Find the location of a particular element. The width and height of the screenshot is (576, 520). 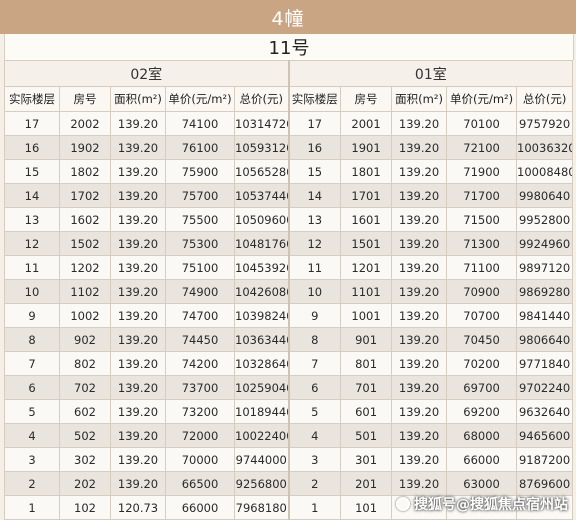

right-floor-cell: 9 is located at coordinates (314, 315).